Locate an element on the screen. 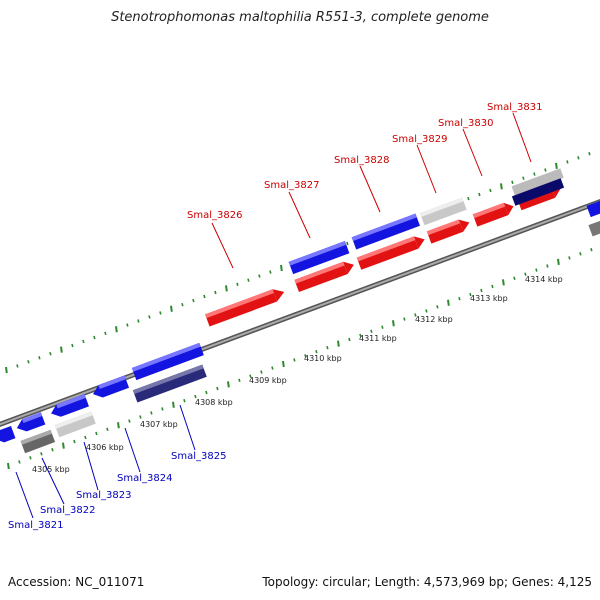  kbp-label-4305: 4305 kbp is located at coordinates (51, 469).